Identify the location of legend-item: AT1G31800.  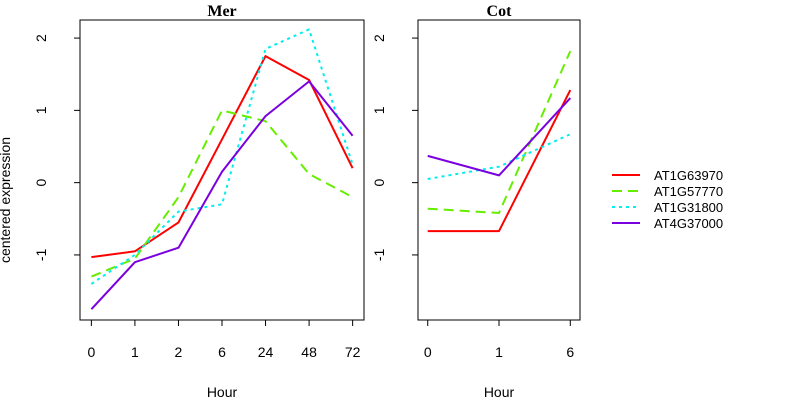
(667, 207).